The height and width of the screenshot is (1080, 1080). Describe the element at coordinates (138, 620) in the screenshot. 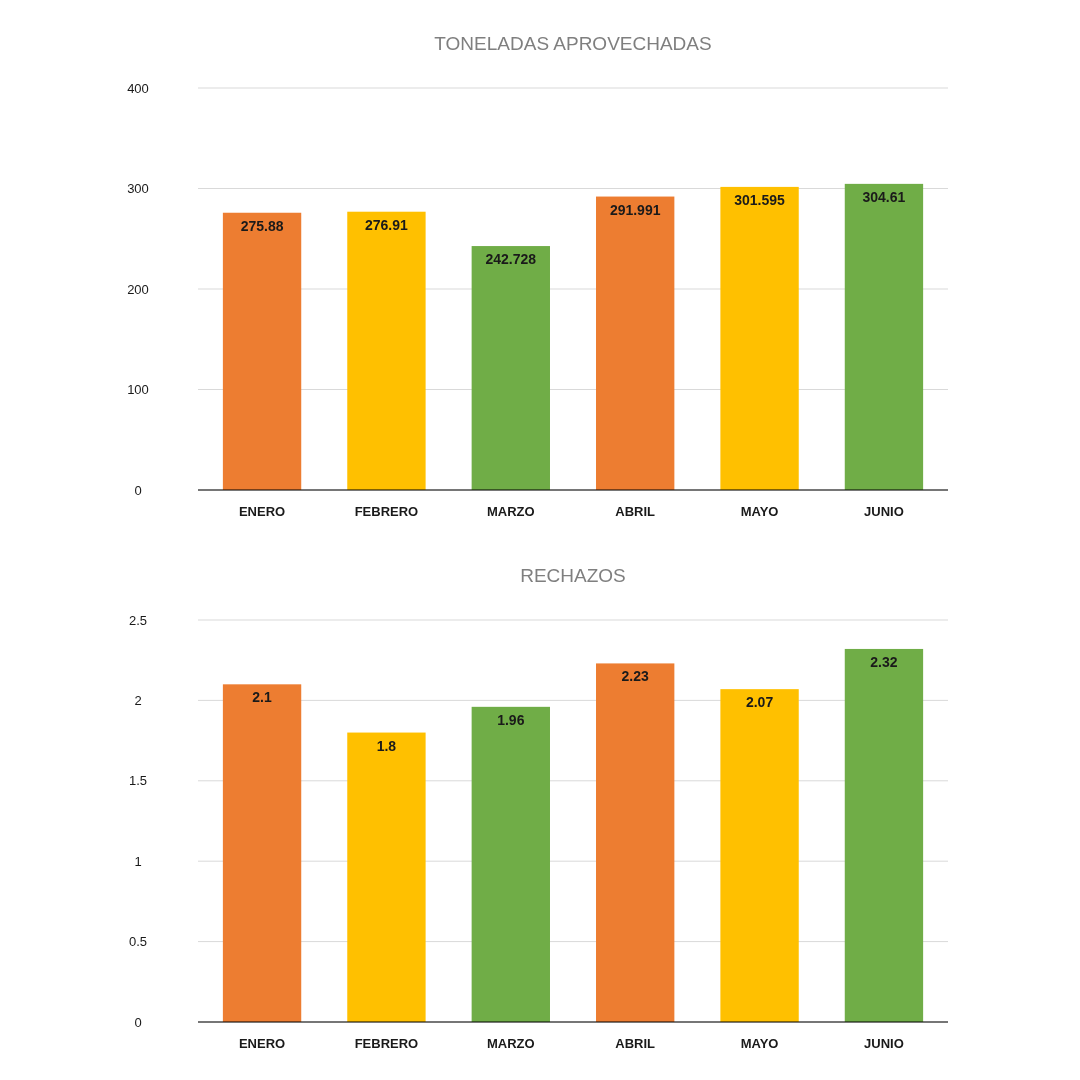

I see `y-tick-label: 2.5` at that location.